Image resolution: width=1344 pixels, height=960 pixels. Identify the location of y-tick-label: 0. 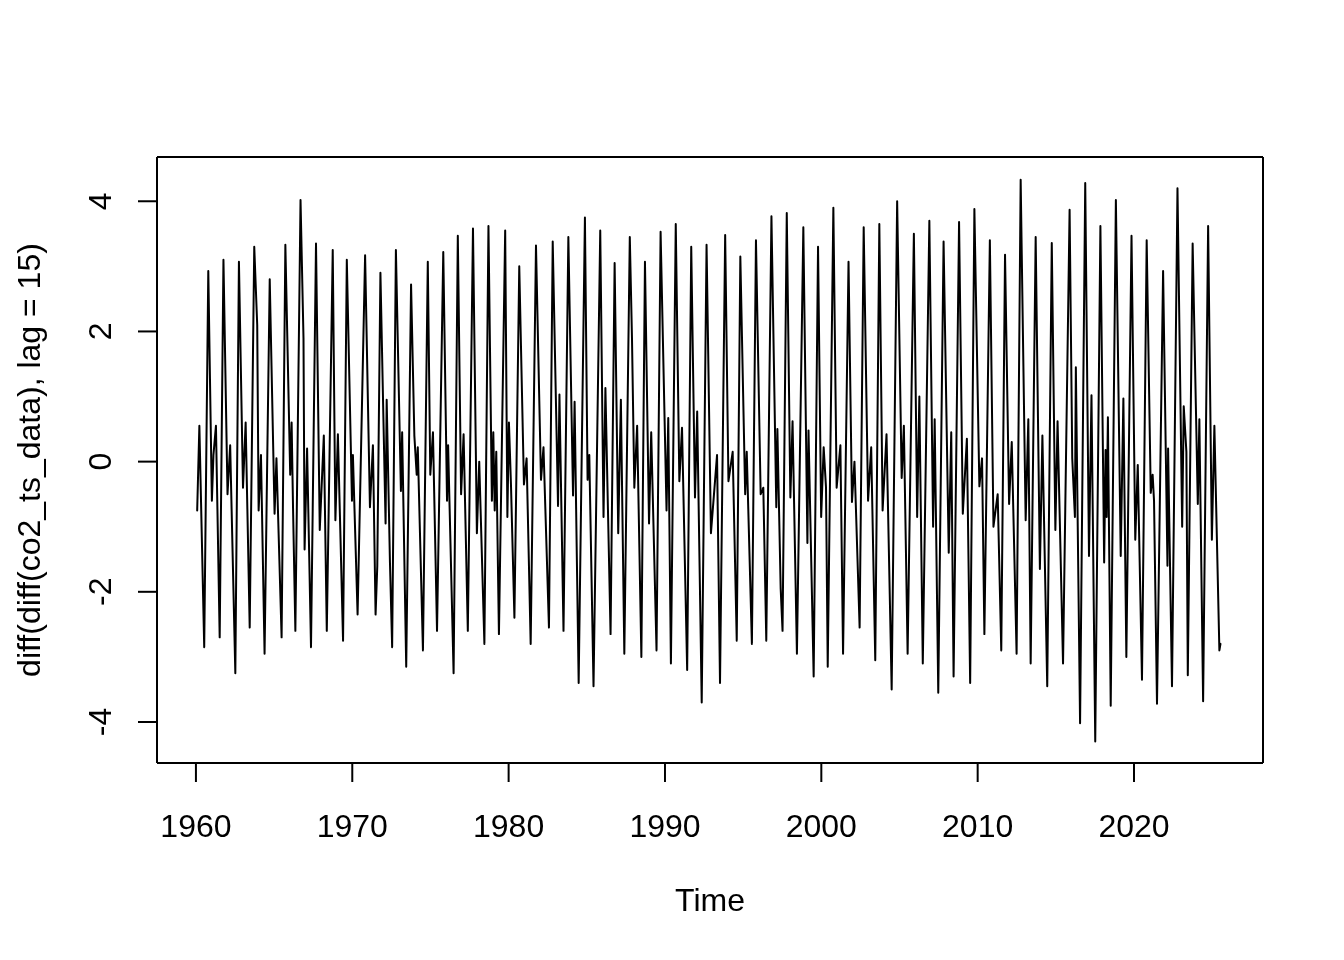
(100, 461).